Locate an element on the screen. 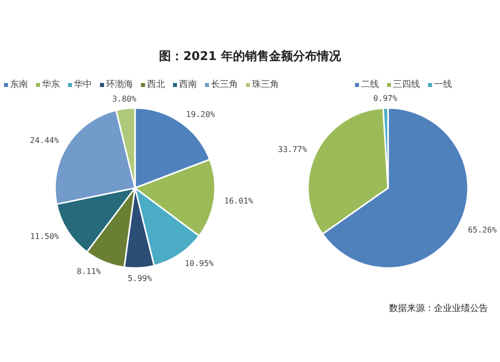 This screenshot has height=362, width=500. legend-label: 三四线 is located at coordinates (406, 84).